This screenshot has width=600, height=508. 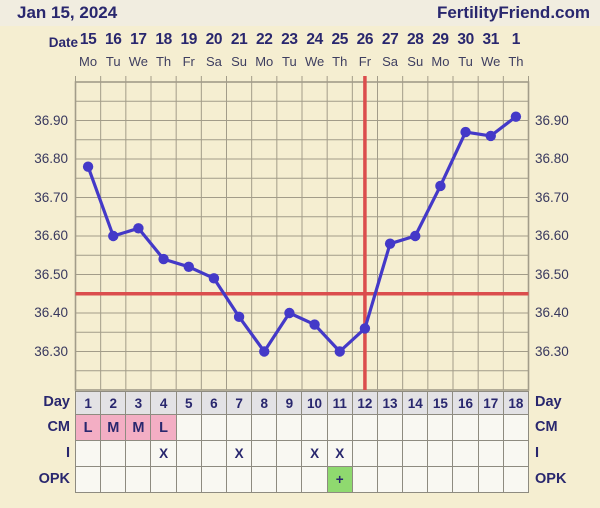 What do you see at coordinates (189, 39) in the screenshot?
I see `date-tick-19: 19` at bounding box center [189, 39].